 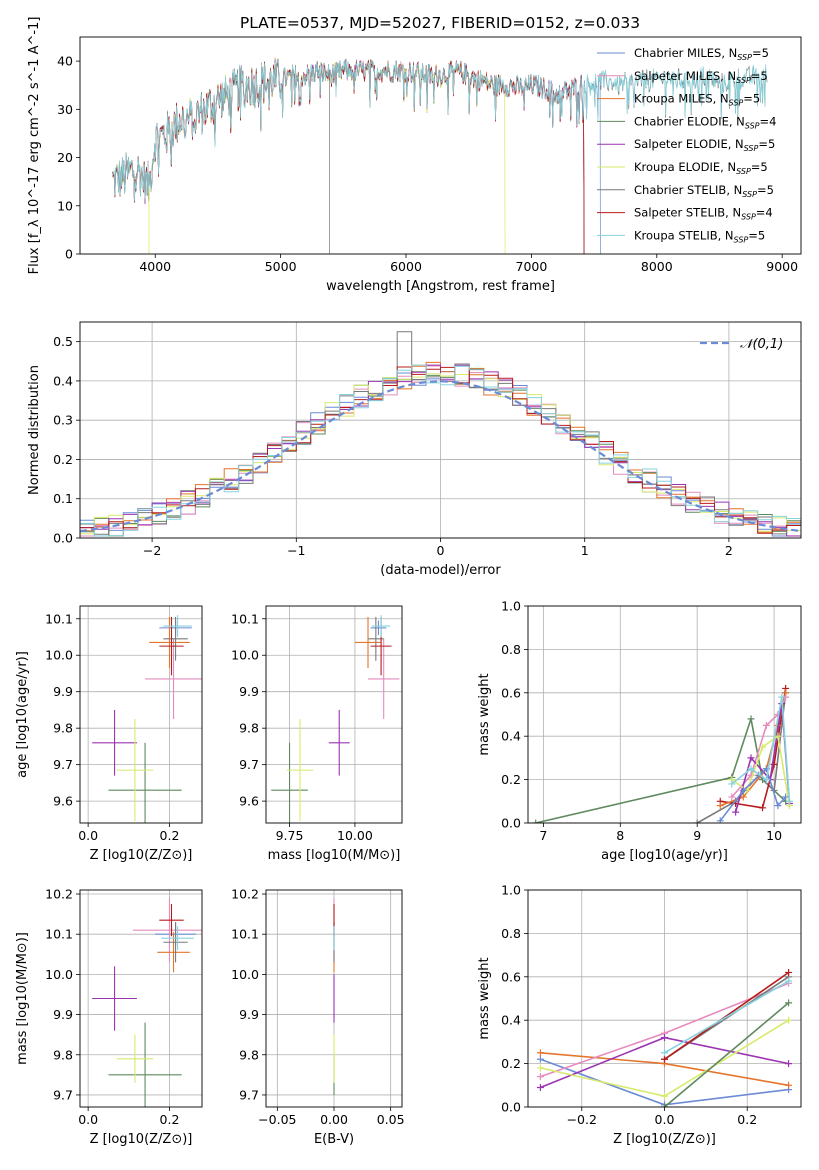 I want to click on y-tick-label: 10, so click(x=65, y=205).